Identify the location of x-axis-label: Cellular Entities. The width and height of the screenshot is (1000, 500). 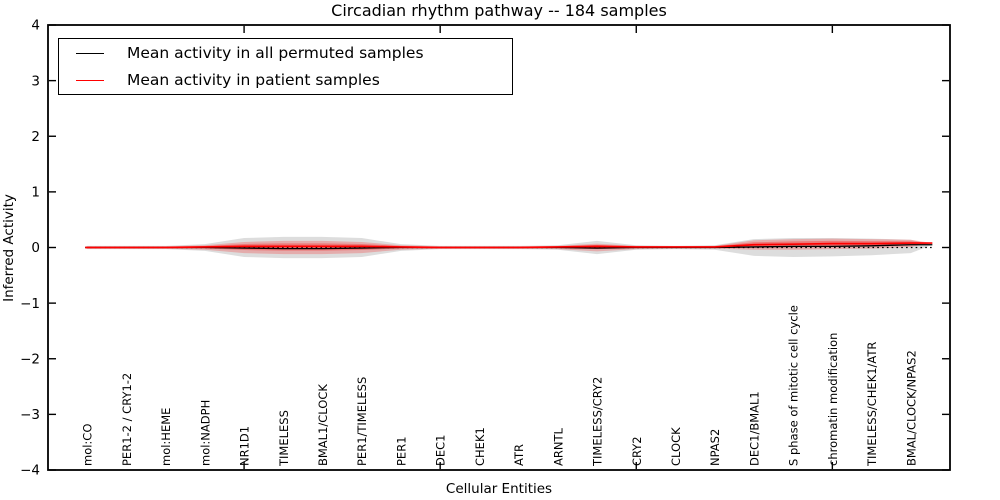
(499, 489).